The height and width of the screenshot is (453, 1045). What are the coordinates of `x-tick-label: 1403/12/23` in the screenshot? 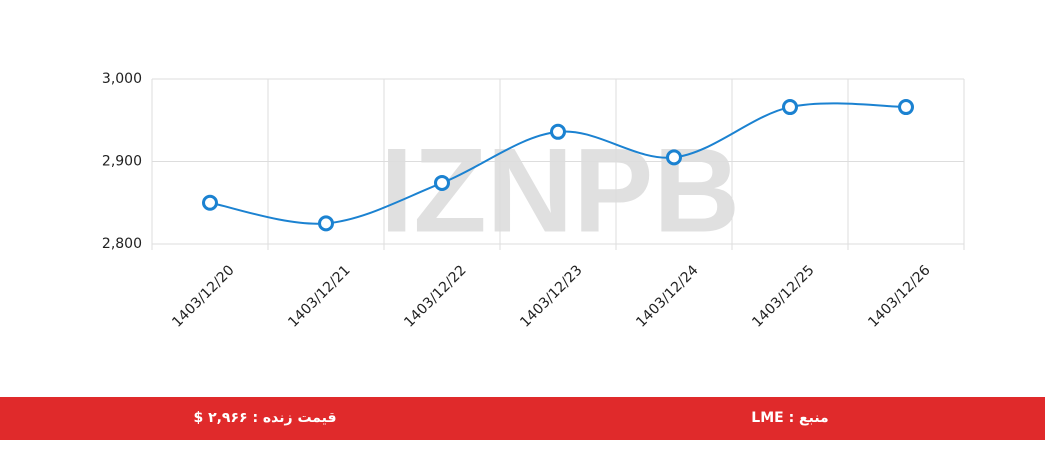 It's located at (551, 296).